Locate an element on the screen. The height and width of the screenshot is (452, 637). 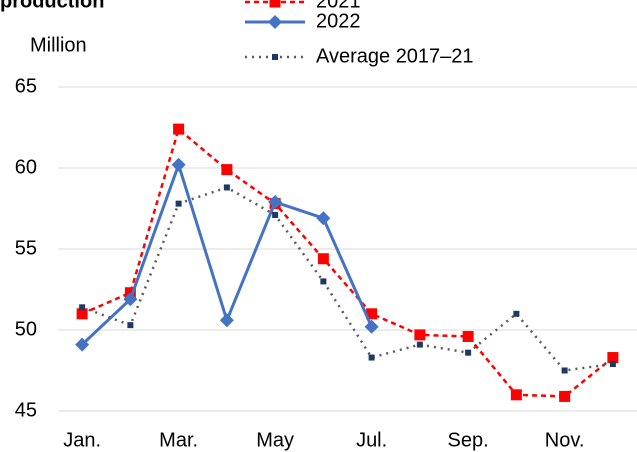
x-tick-label: May is located at coordinates (275, 440).